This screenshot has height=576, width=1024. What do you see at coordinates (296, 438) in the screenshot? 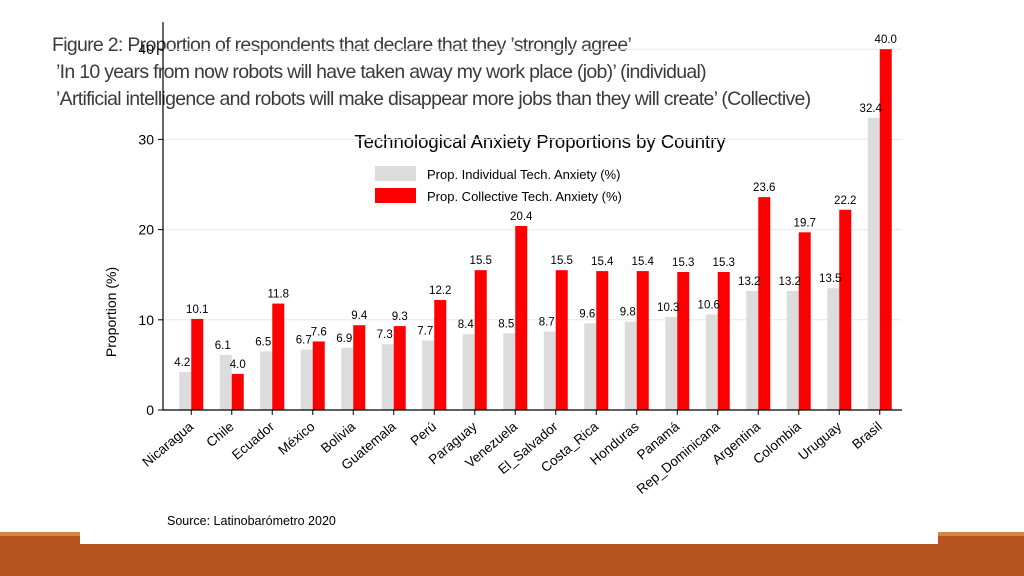
I see `x-tick-label: México` at bounding box center [296, 438].